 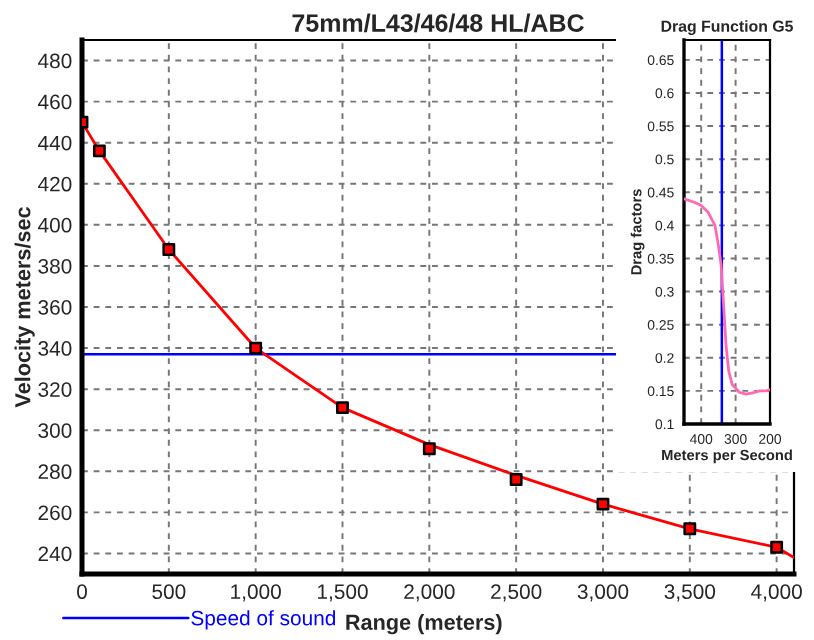 What do you see at coordinates (55, 266) in the screenshot?
I see `y-tick-label: 380` at bounding box center [55, 266].